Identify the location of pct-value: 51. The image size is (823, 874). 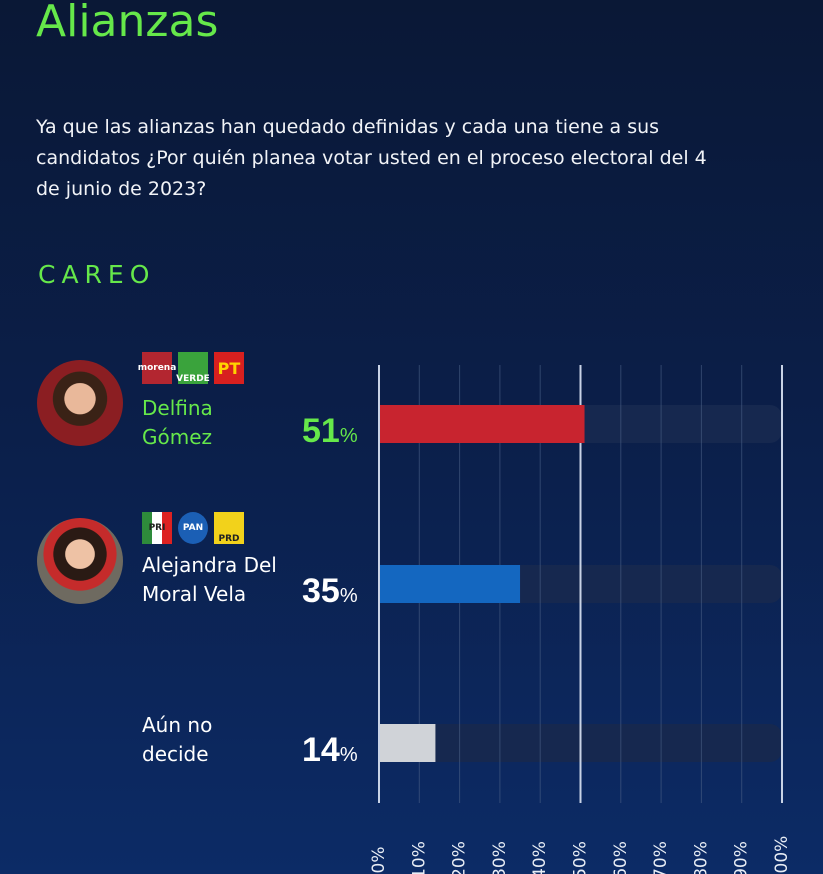
(321, 431).